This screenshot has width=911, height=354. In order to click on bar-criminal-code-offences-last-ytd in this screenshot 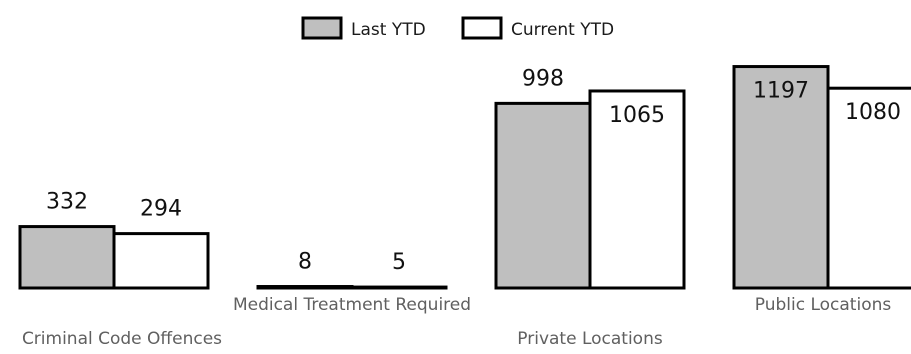, I will do `click(67, 257)`.